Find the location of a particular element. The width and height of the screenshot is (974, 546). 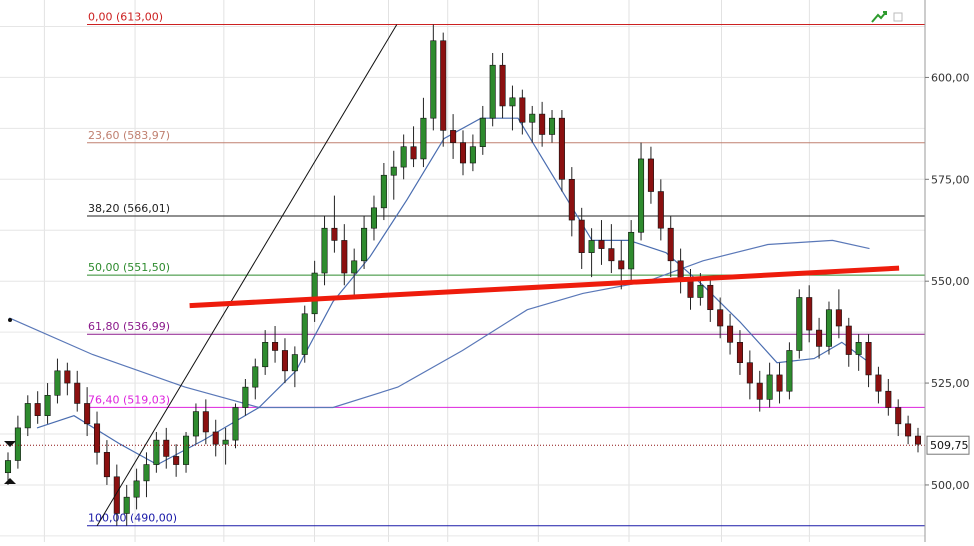

fib-level-label: 38,20 (566,01) is located at coordinates (129, 208).